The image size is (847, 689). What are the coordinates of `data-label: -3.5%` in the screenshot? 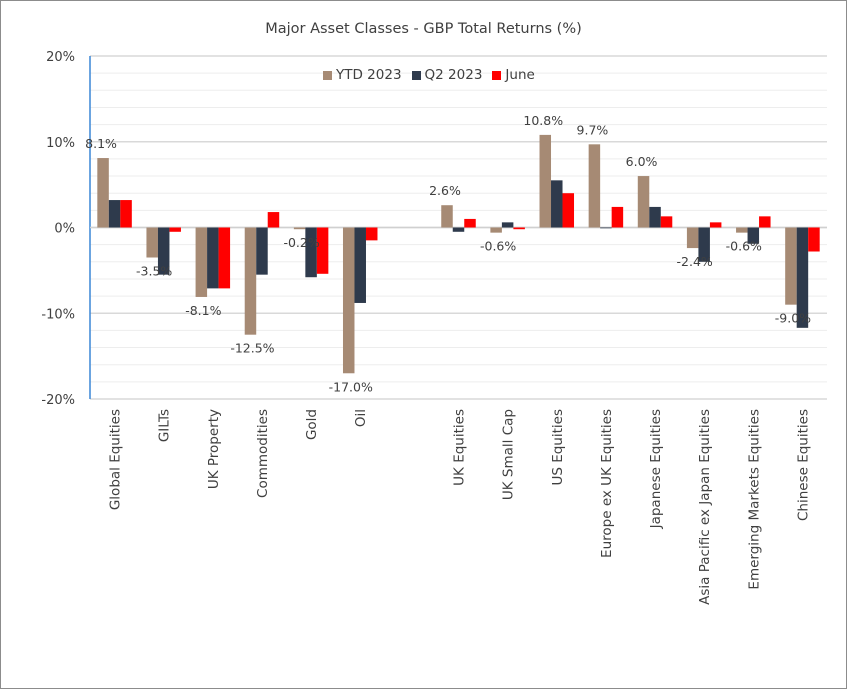 It's located at (154, 271).